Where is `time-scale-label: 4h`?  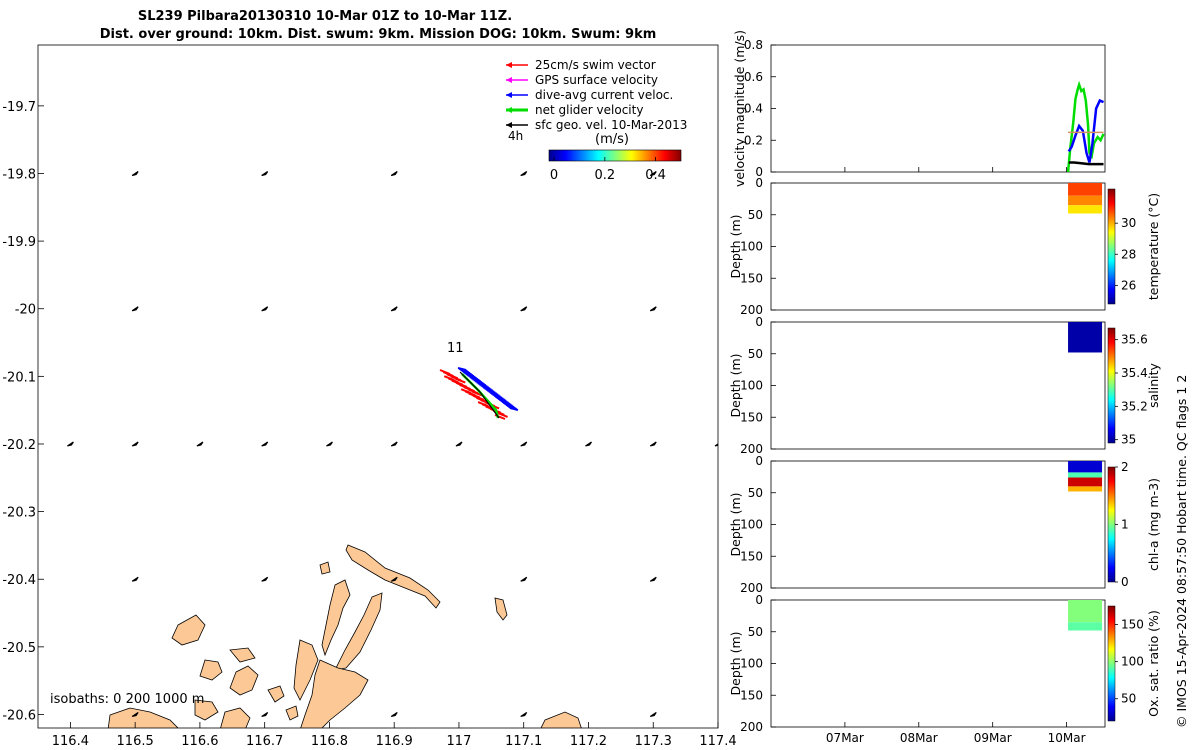 time-scale-label: 4h is located at coordinates (515, 136).